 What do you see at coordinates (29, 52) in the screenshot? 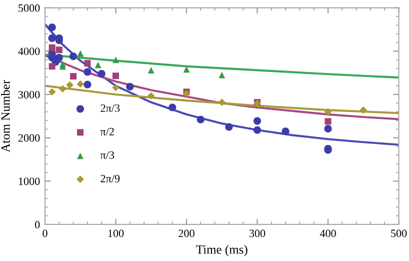
I see `y-tick-label: 4000` at bounding box center [29, 52].